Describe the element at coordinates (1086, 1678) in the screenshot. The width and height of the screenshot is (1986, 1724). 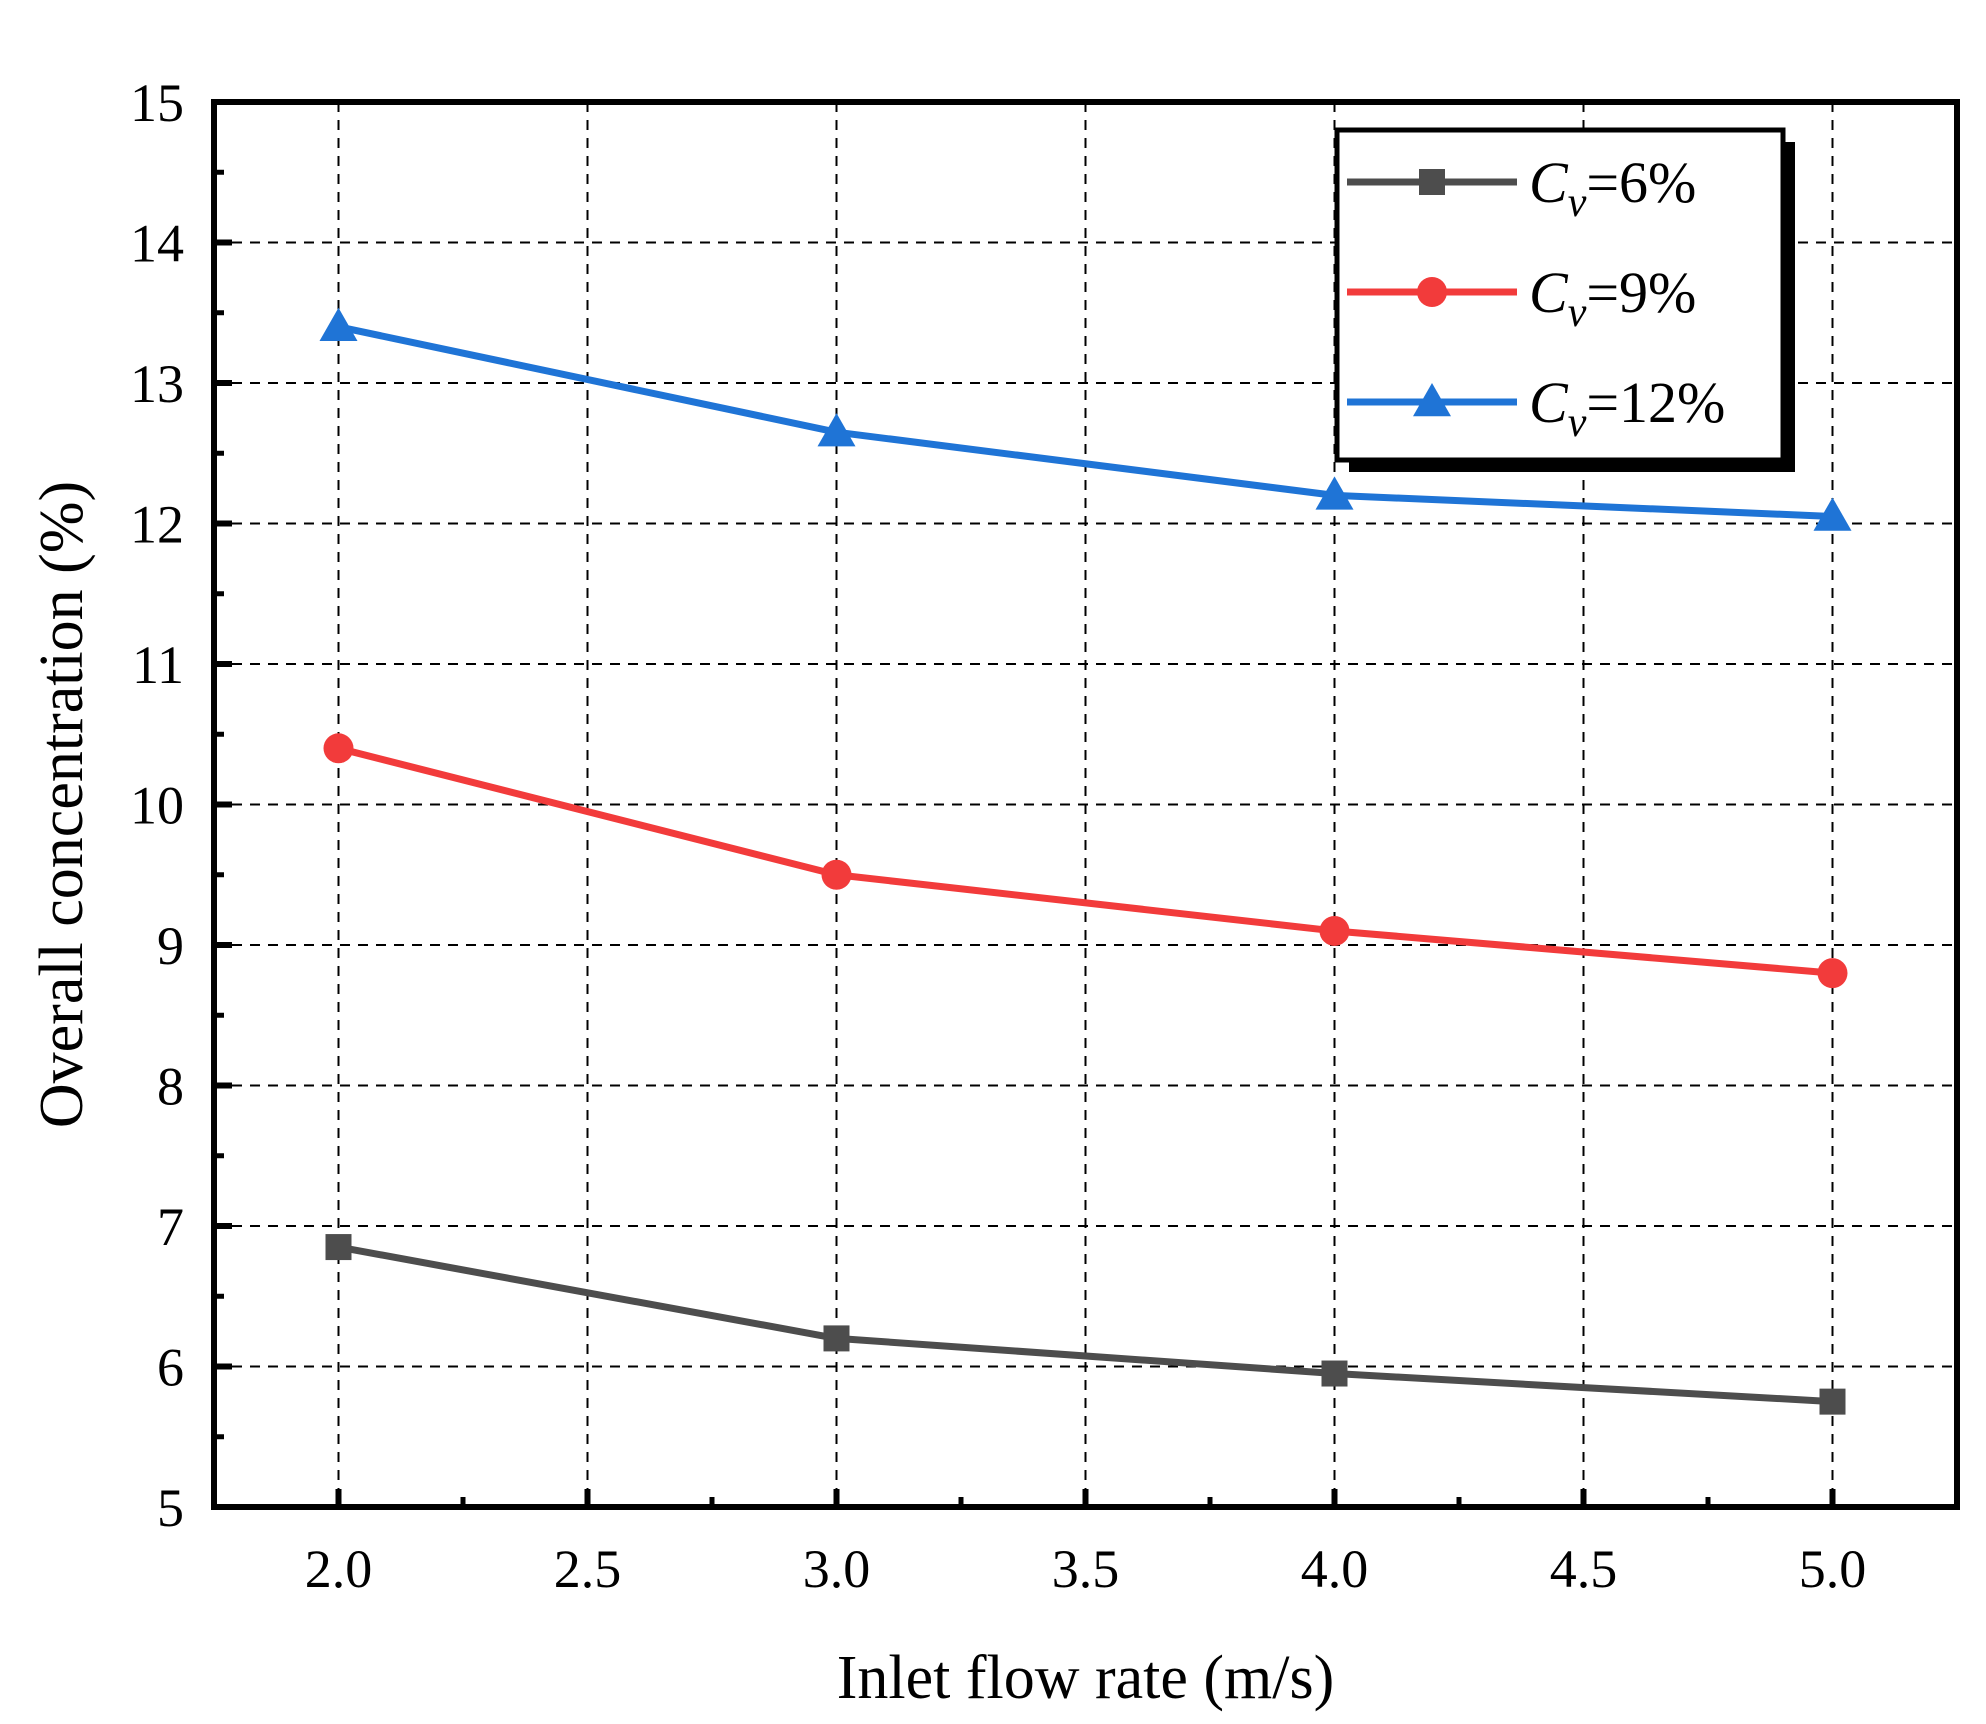
I see `x-axis-title: Inlet flow rate (m/s)` at that location.